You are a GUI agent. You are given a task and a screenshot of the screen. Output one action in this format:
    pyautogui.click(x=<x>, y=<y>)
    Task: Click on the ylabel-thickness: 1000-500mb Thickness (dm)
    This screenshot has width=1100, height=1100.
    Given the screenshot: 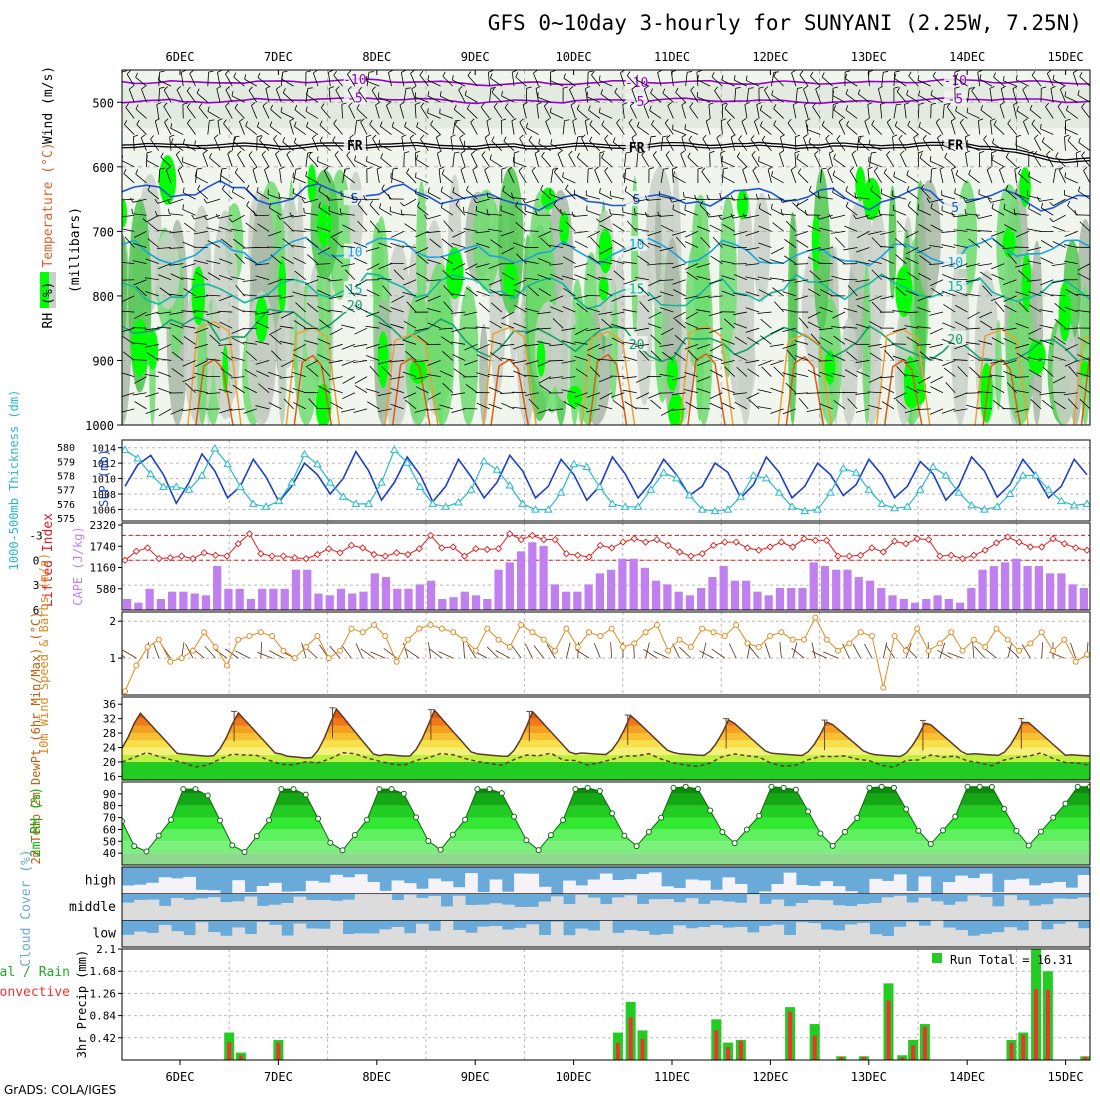 What is the action you would take?
    pyautogui.click(x=14, y=480)
    